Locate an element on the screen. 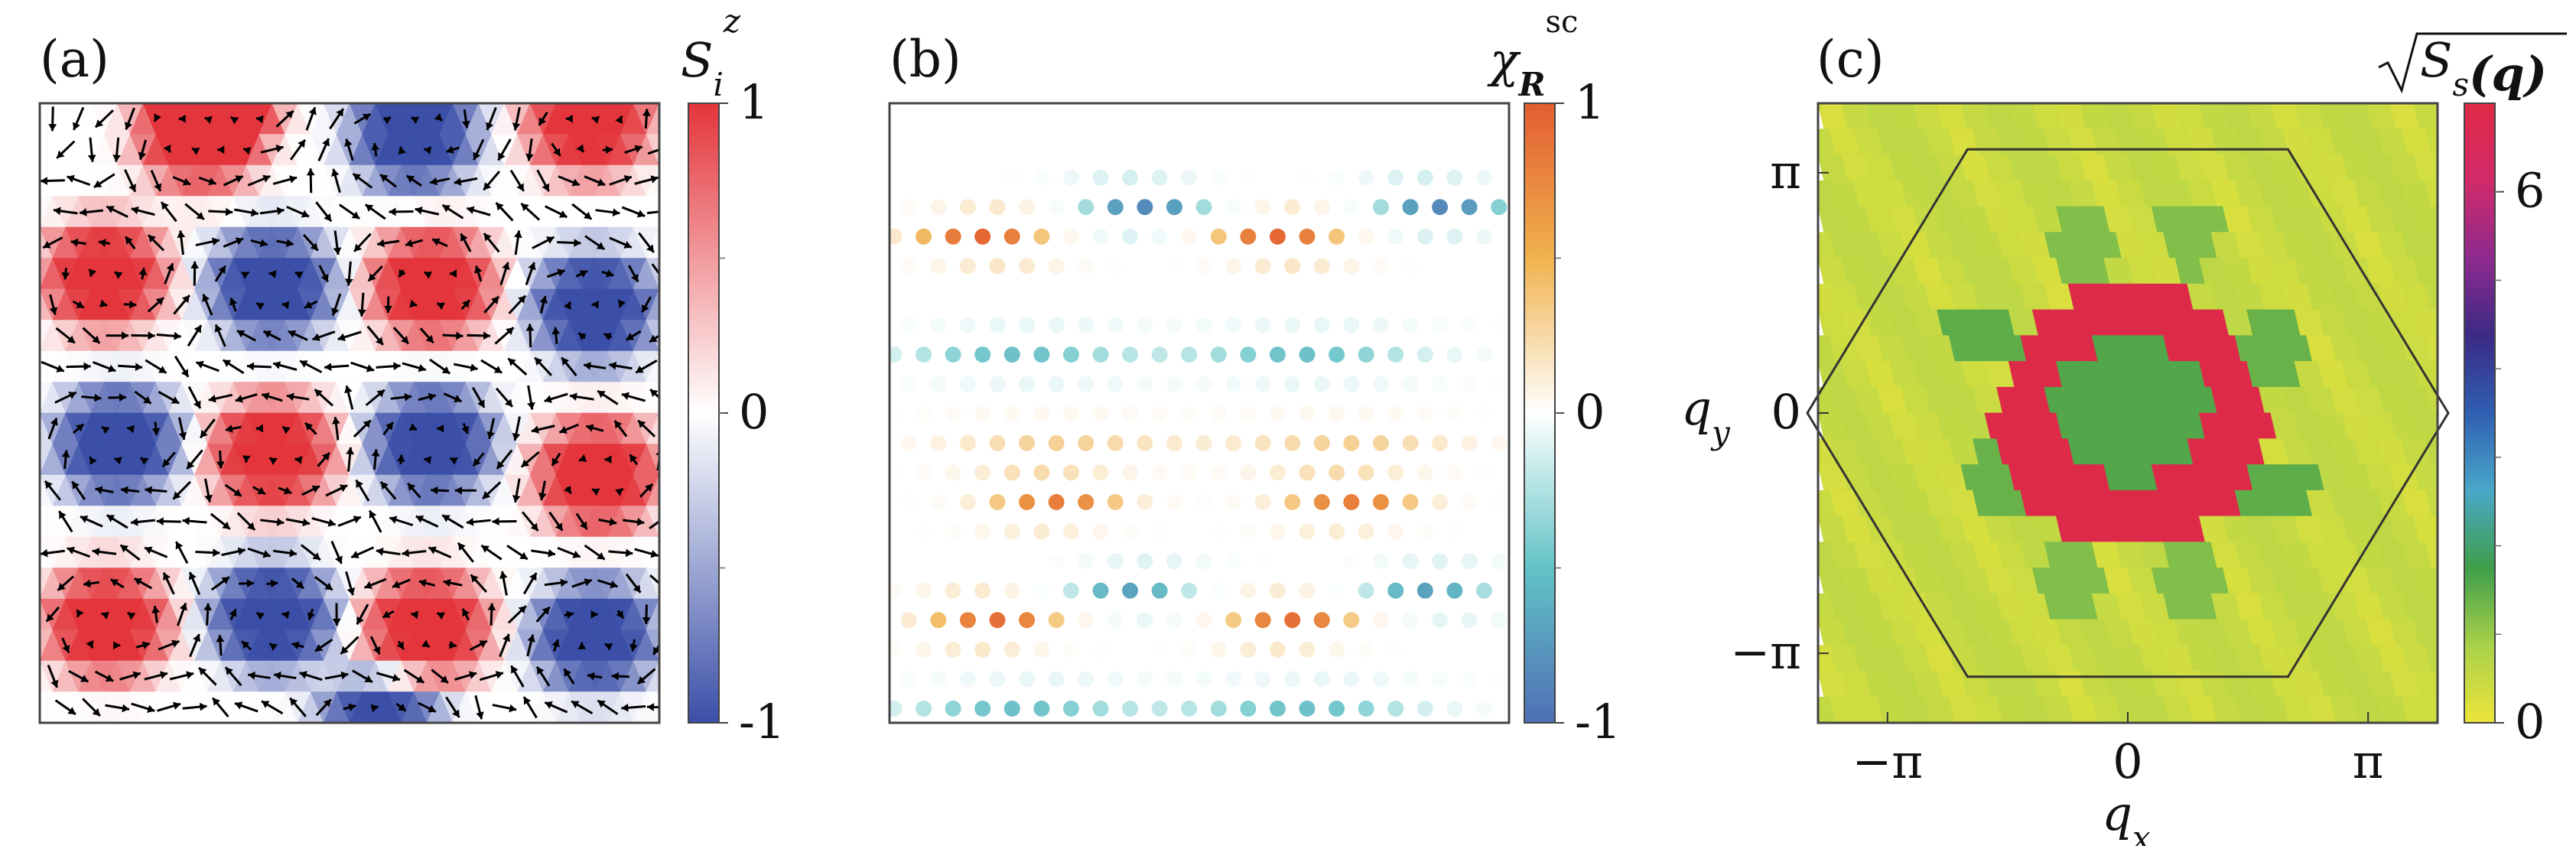  spin-arrowhead is located at coordinates (664, 587).